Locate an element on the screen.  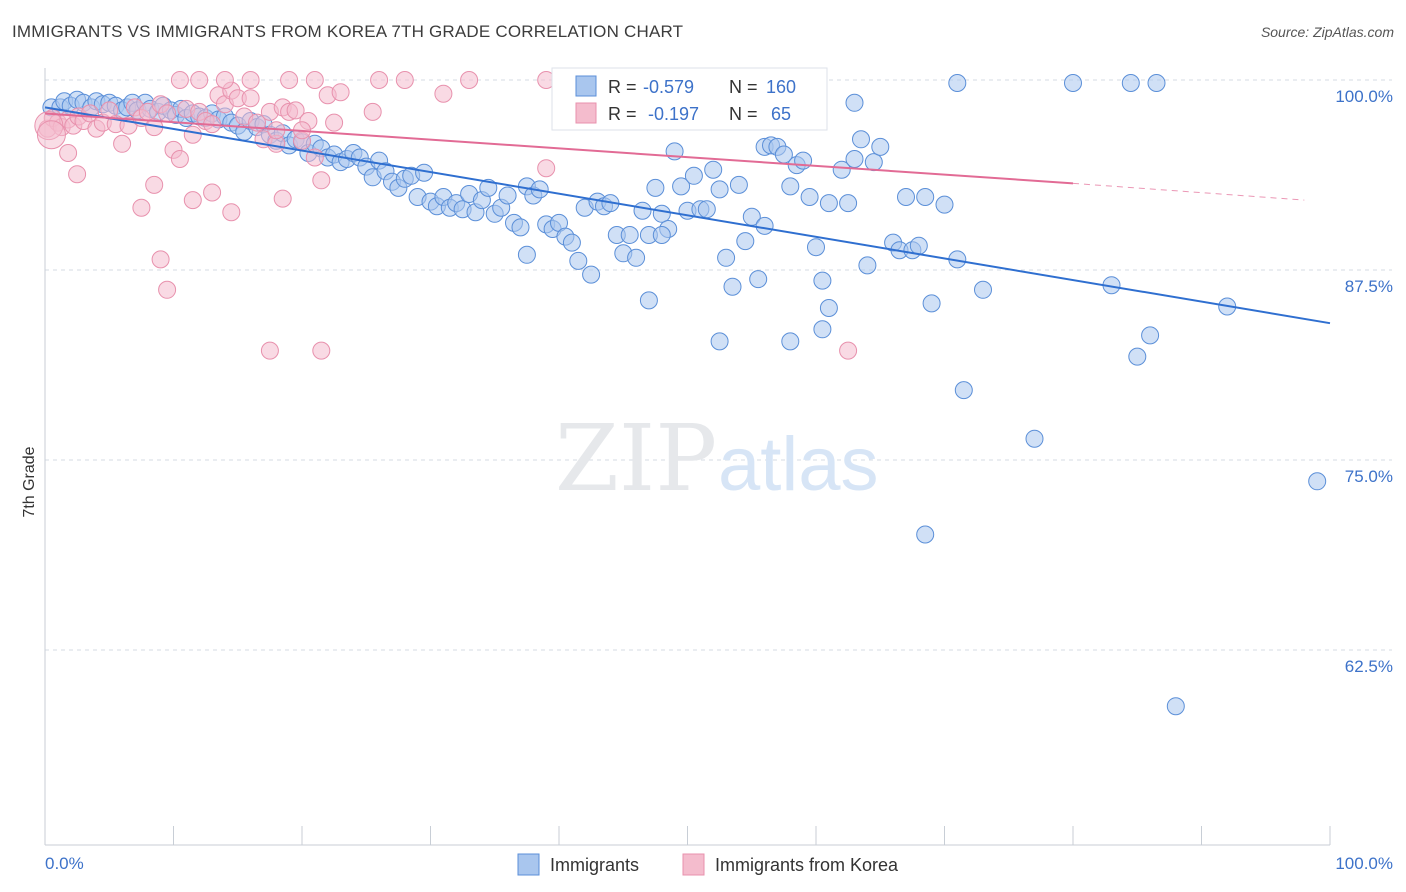
stats-legend-frame is located at coordinates (689, 99).